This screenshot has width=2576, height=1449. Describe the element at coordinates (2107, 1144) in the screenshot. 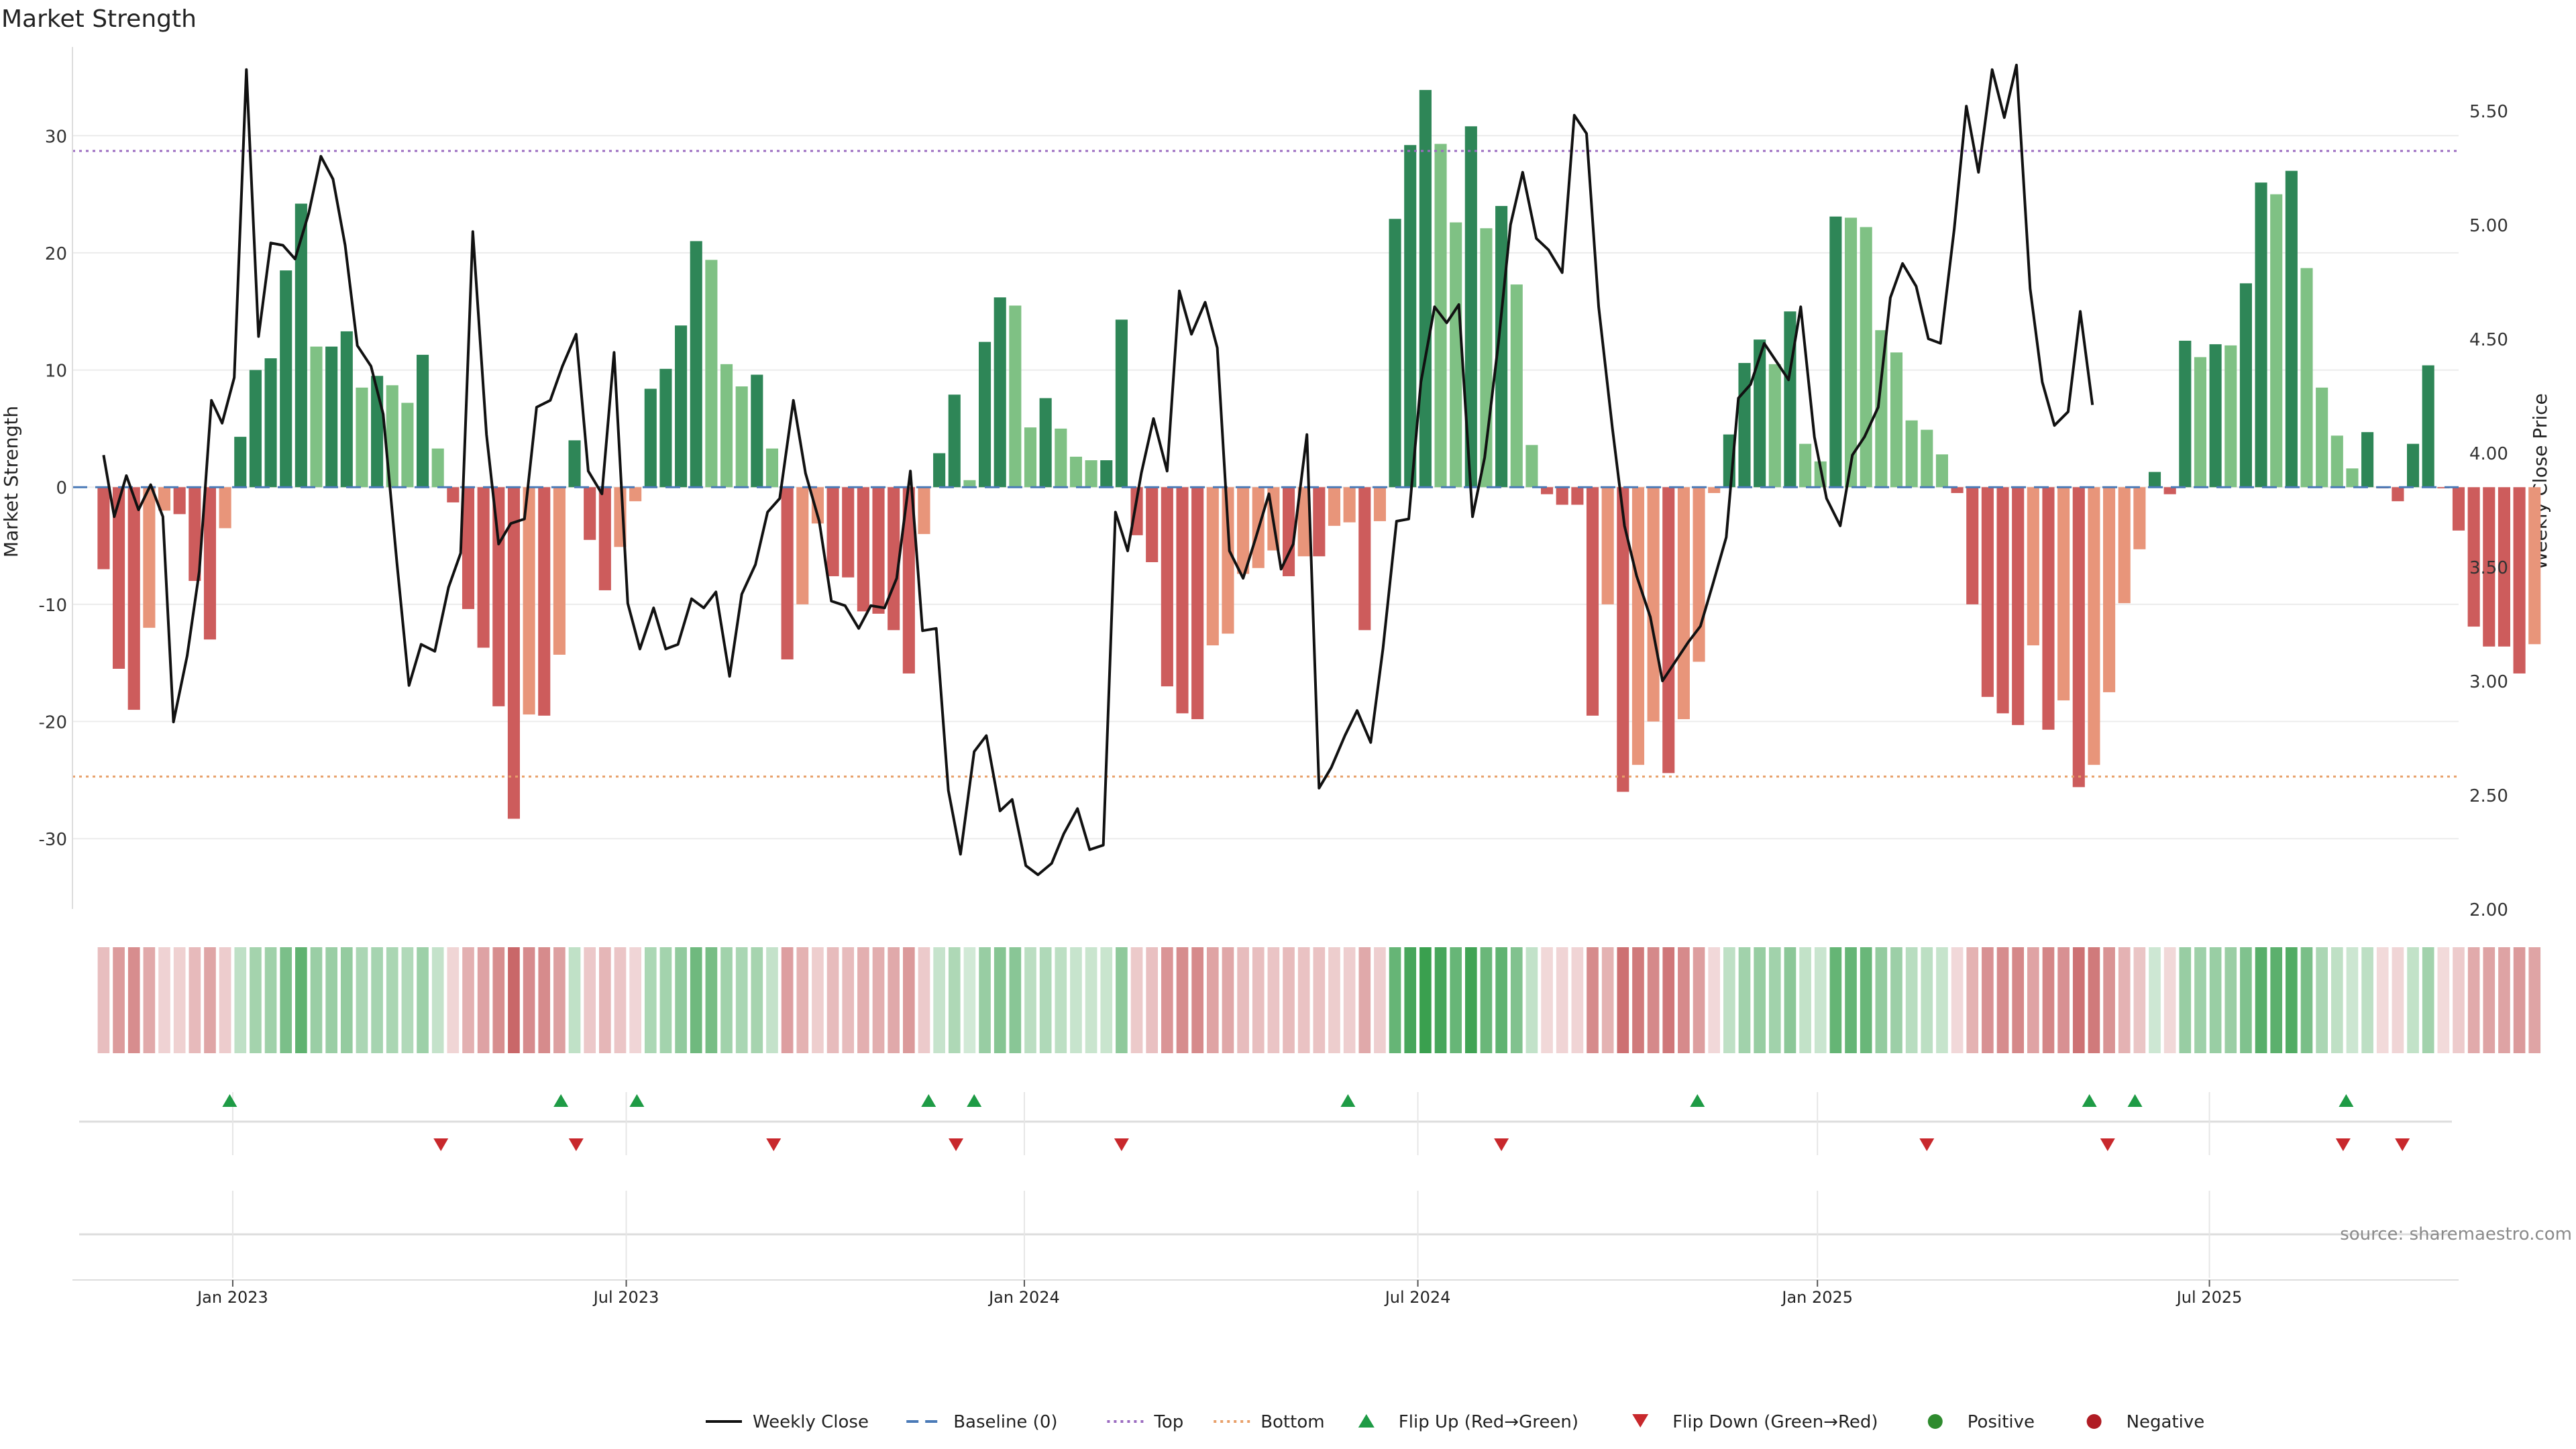

I see `flip-down-marker` at that location.